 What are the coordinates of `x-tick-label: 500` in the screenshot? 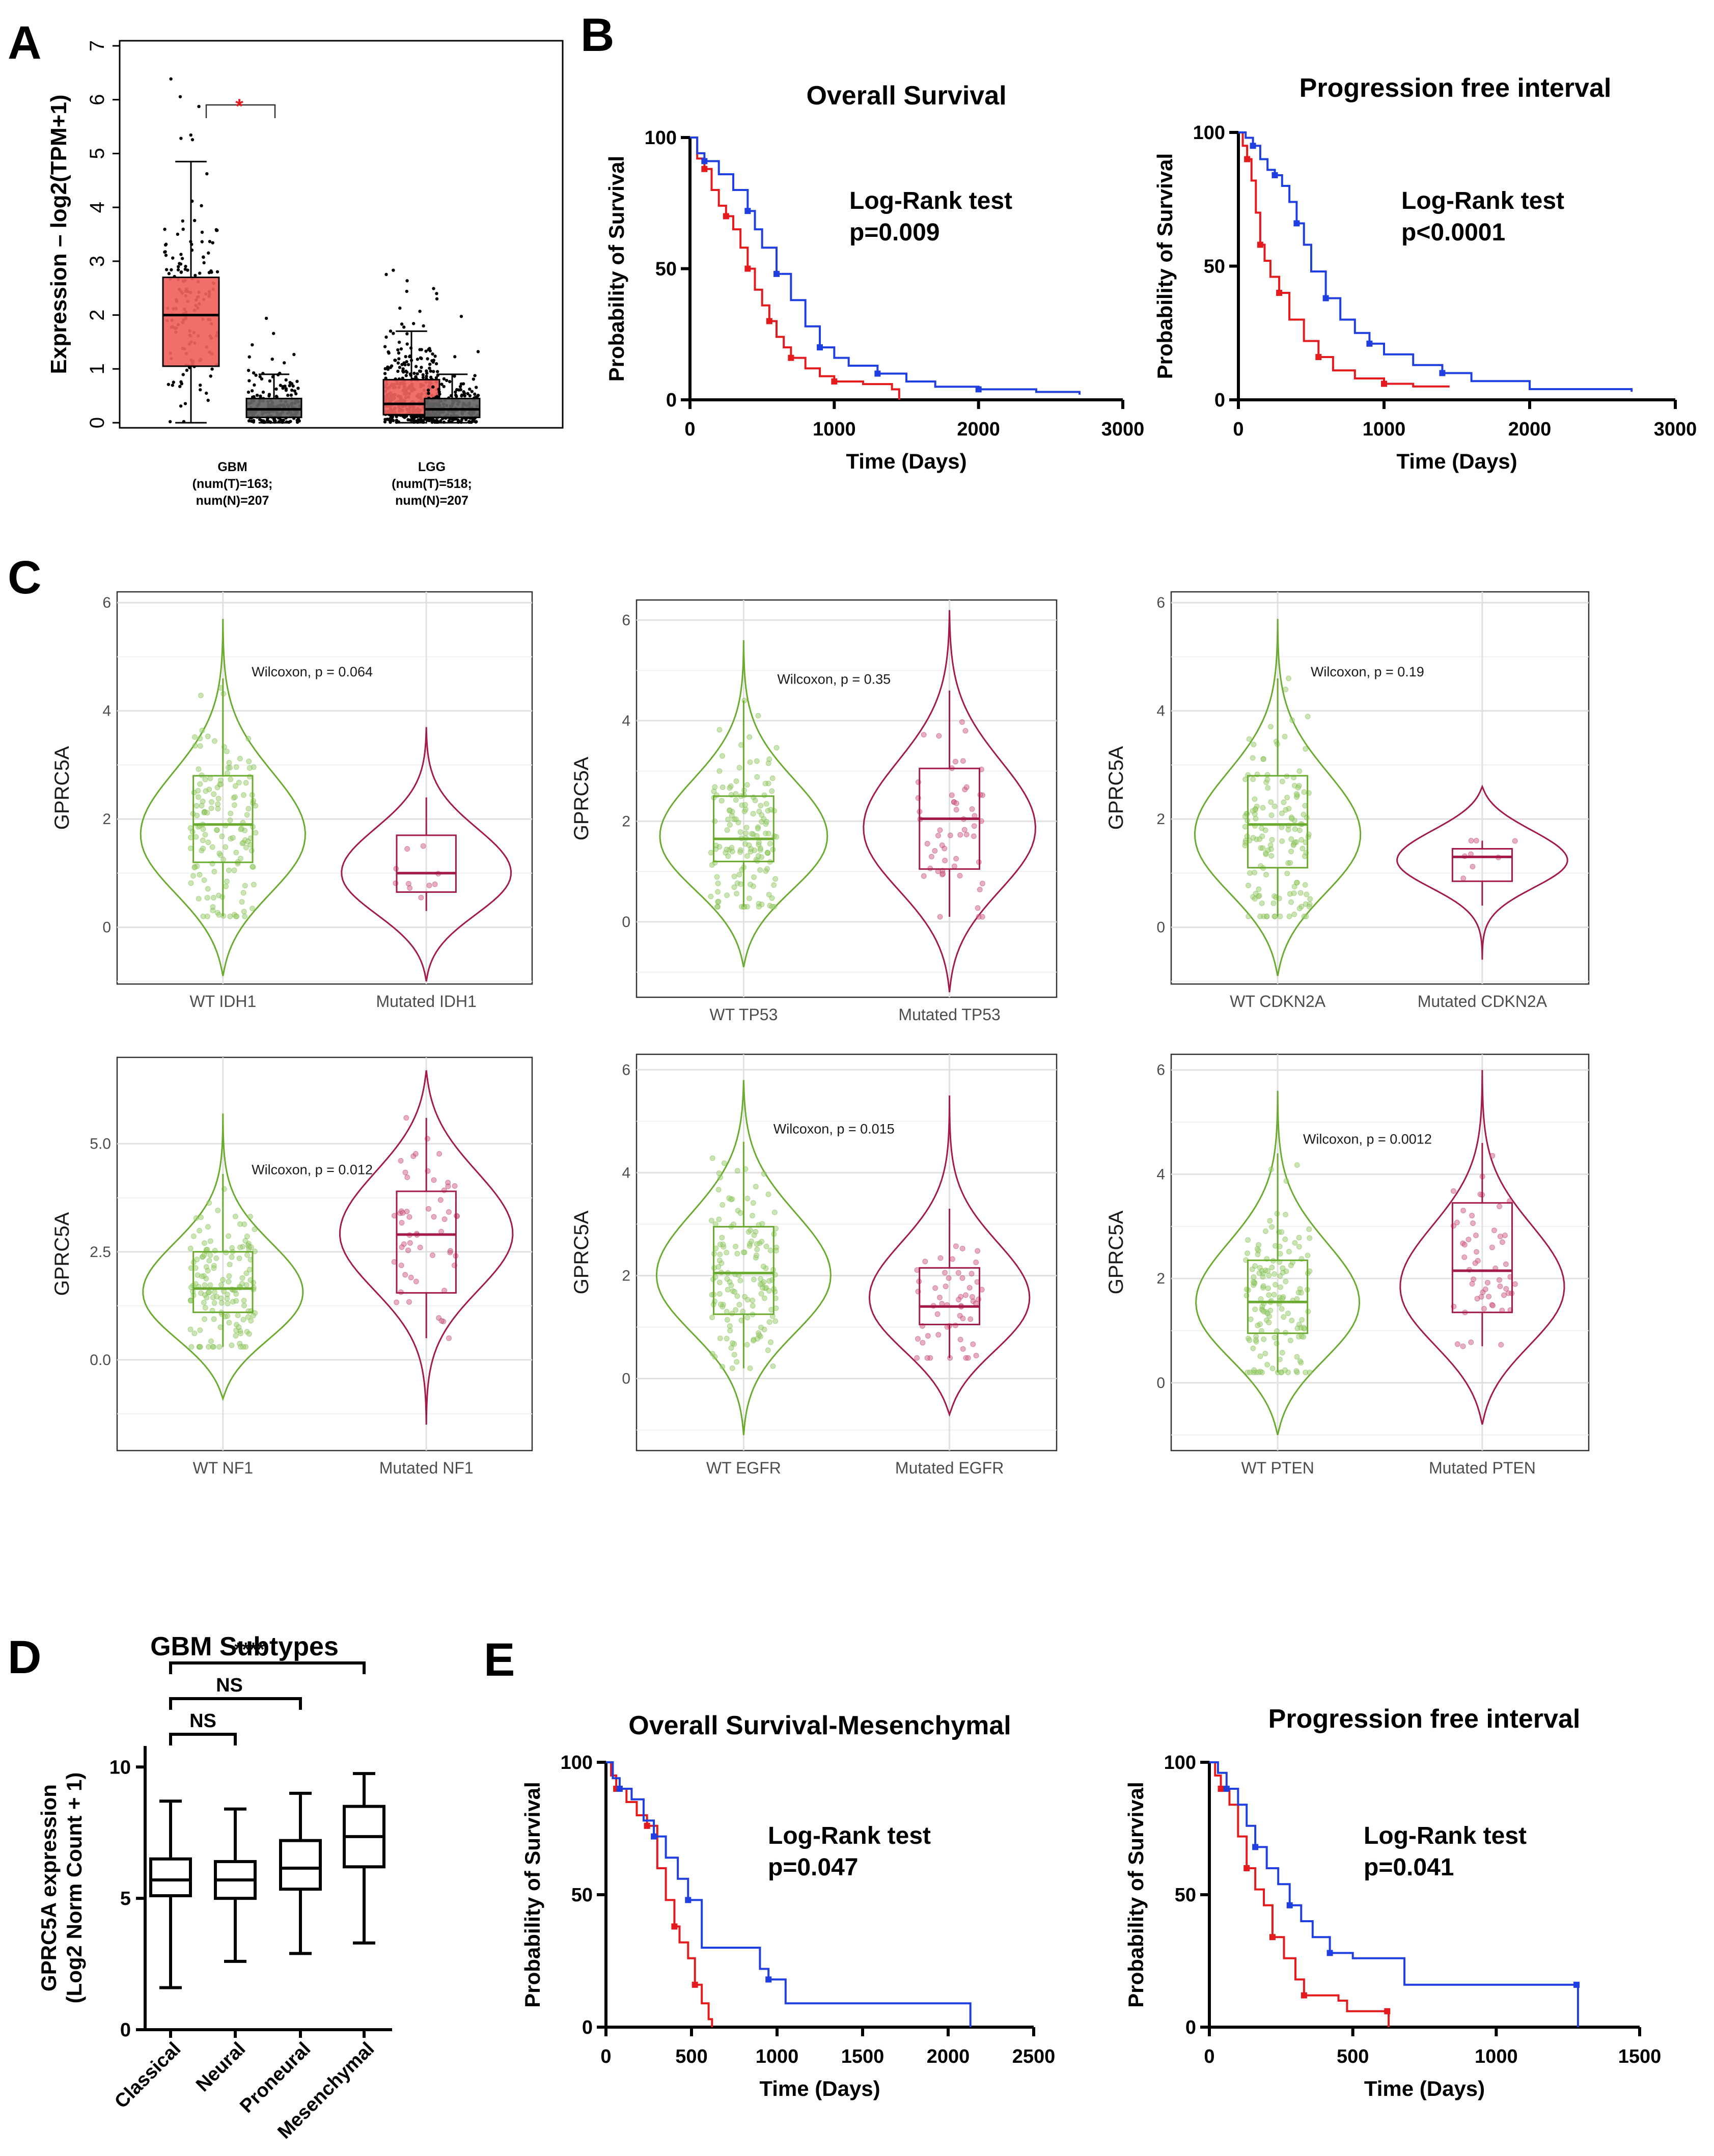 It's located at (691, 2056).